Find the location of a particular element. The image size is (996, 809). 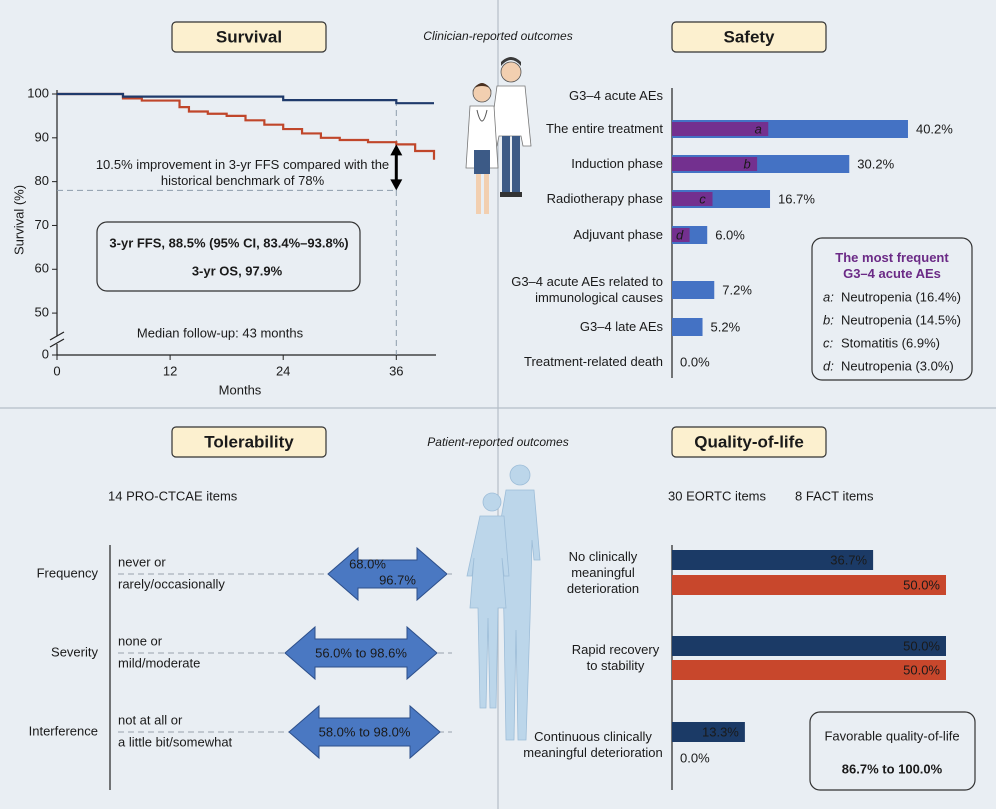

y-axis-label: Survival (%) is located at coordinates (18, 220).